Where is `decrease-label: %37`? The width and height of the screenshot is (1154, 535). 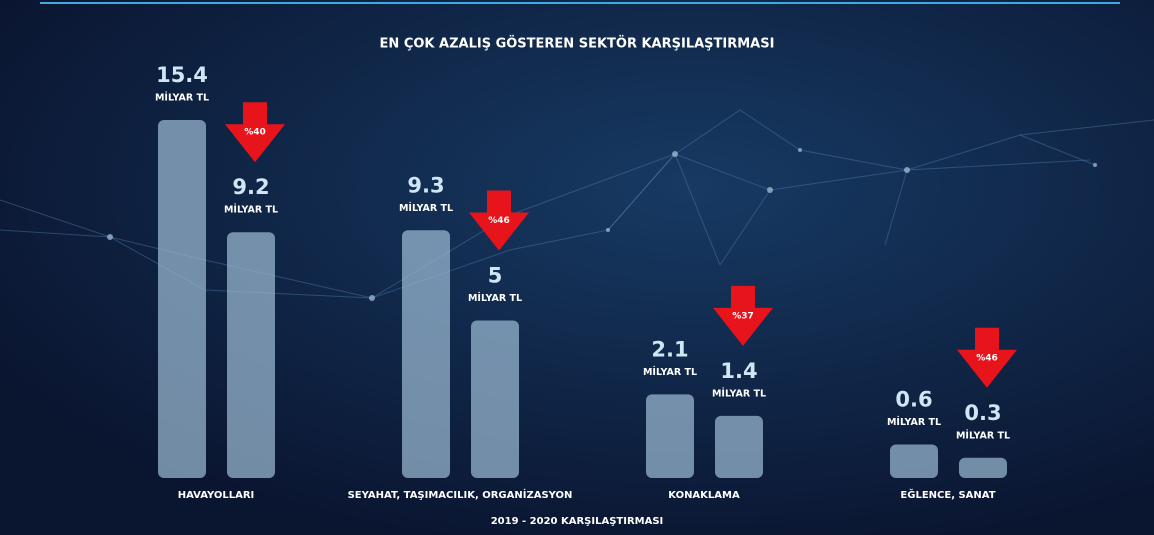 decrease-label: %37 is located at coordinates (743, 316).